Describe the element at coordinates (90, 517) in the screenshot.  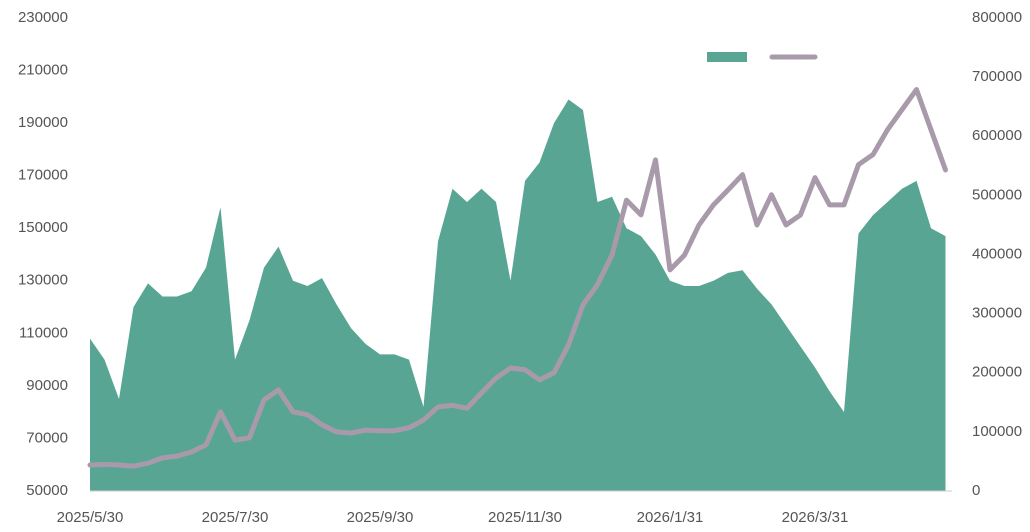
I see `x-tick-label: 2025/5/30` at that location.